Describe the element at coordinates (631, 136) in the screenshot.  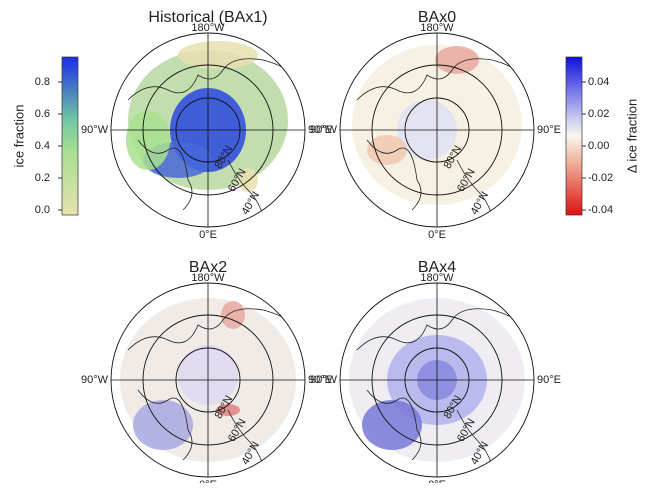
I see `colorbar-label: Δ ice fraction` at that location.